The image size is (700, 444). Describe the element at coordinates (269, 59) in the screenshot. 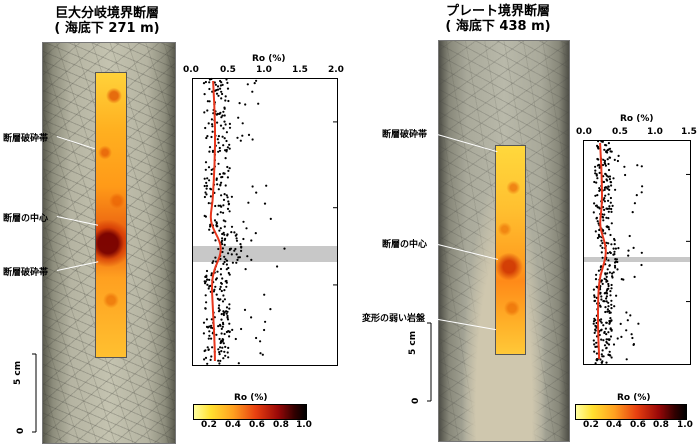

I see `left-plot-axis-title: Ro (%)` at that location.